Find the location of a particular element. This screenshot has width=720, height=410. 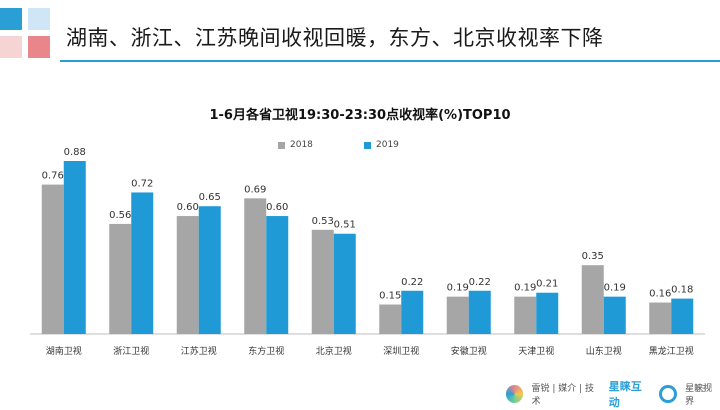

data-label-2019-8: 0.19 is located at coordinates (615, 288).